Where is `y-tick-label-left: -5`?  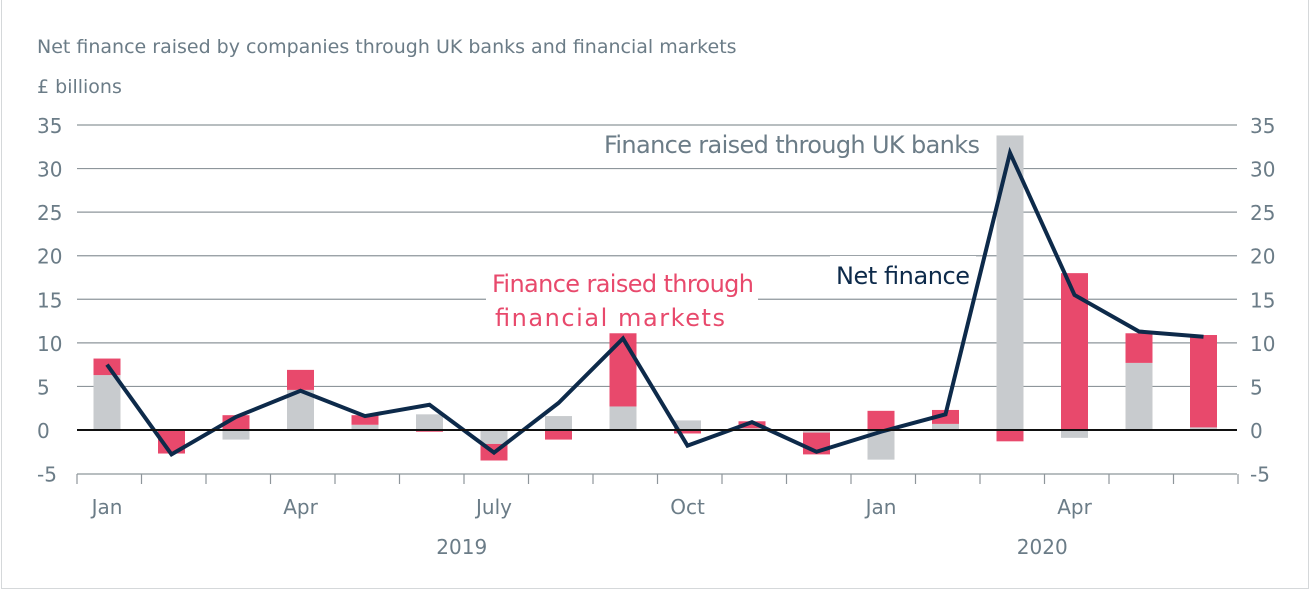 y-tick-label-left: -5 is located at coordinates (47, 475).